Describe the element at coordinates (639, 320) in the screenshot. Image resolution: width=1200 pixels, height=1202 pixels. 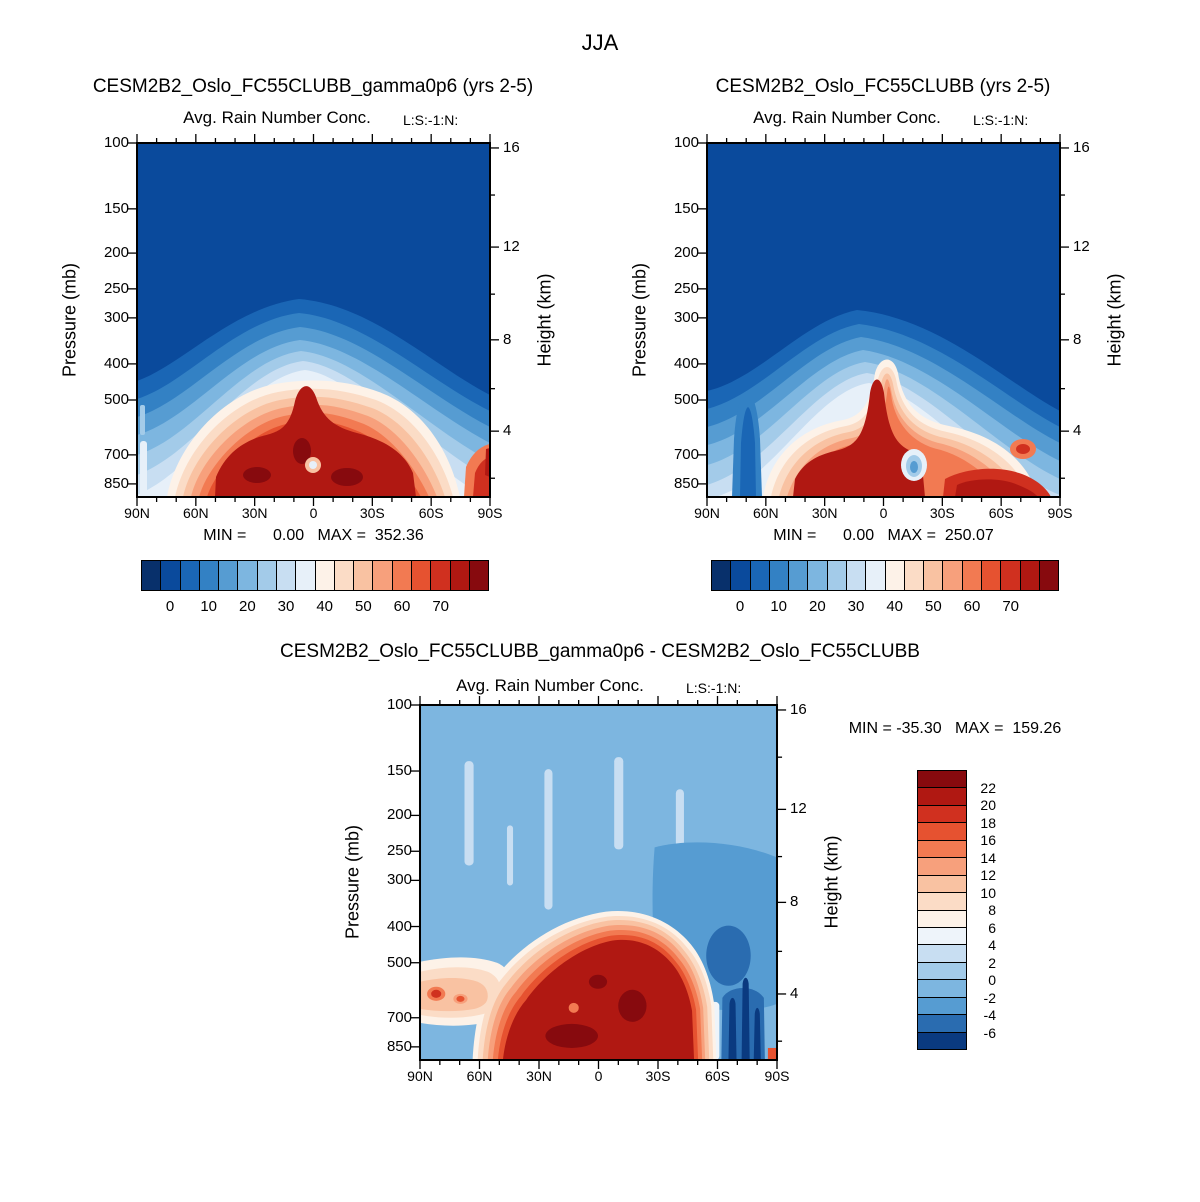
I see `panel1-pressure-axis-label: Pressure (mb)` at that location.